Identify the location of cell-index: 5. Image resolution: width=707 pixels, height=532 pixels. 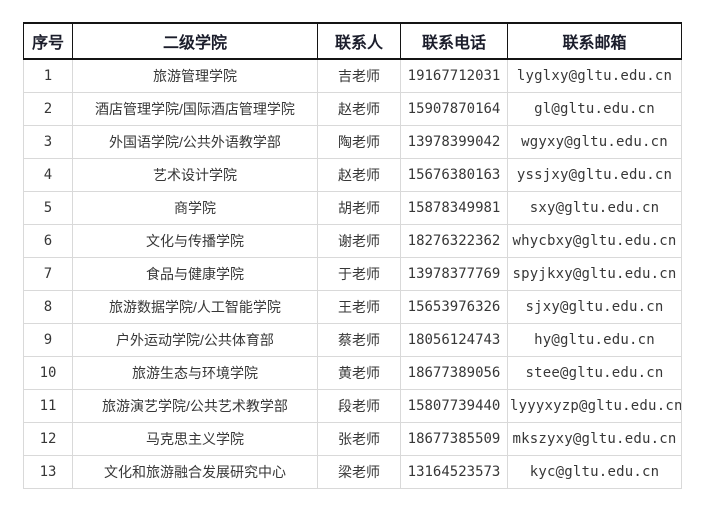
(48, 208).